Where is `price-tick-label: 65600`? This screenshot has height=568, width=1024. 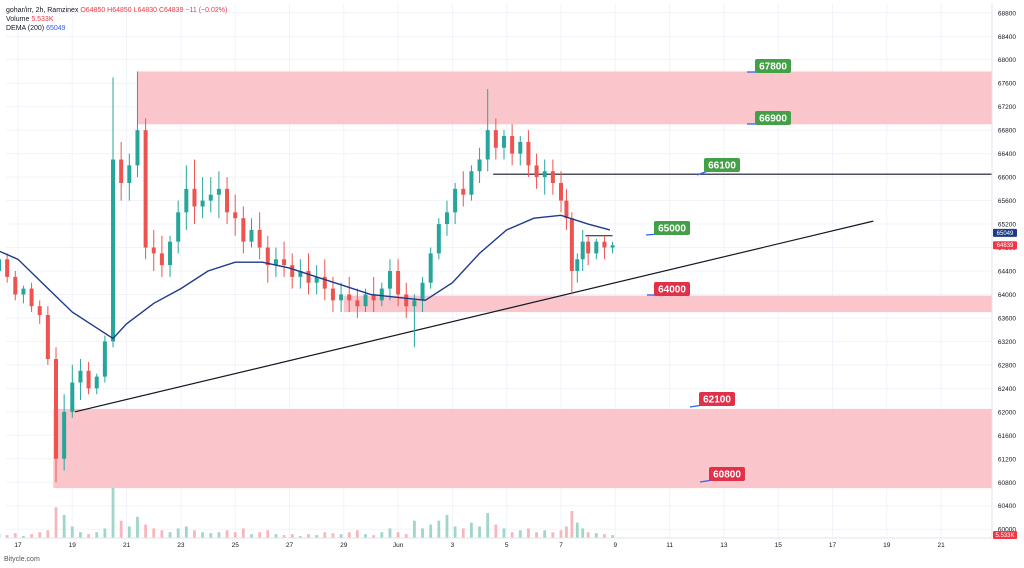
price-tick-label: 65600 is located at coordinates (1007, 201).